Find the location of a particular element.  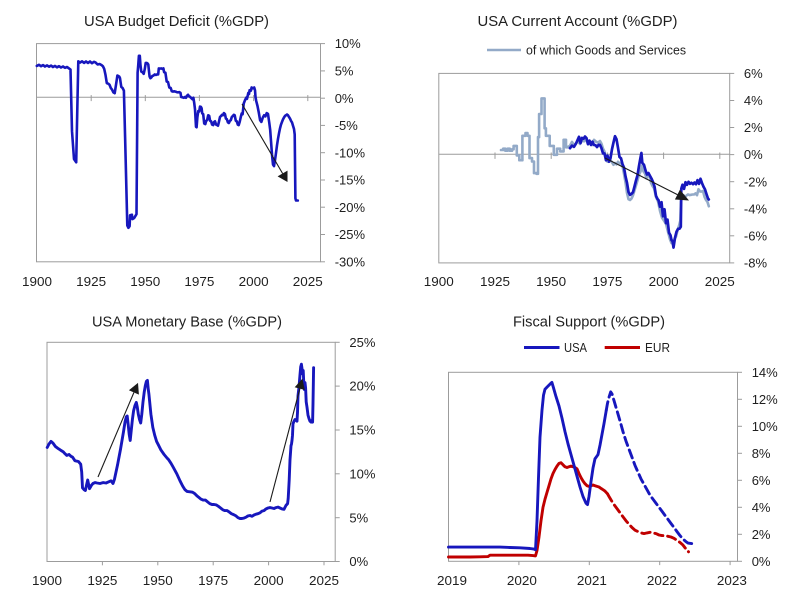

svg-text: USA Current Account (%GDP) is located at coordinates (578, 22).